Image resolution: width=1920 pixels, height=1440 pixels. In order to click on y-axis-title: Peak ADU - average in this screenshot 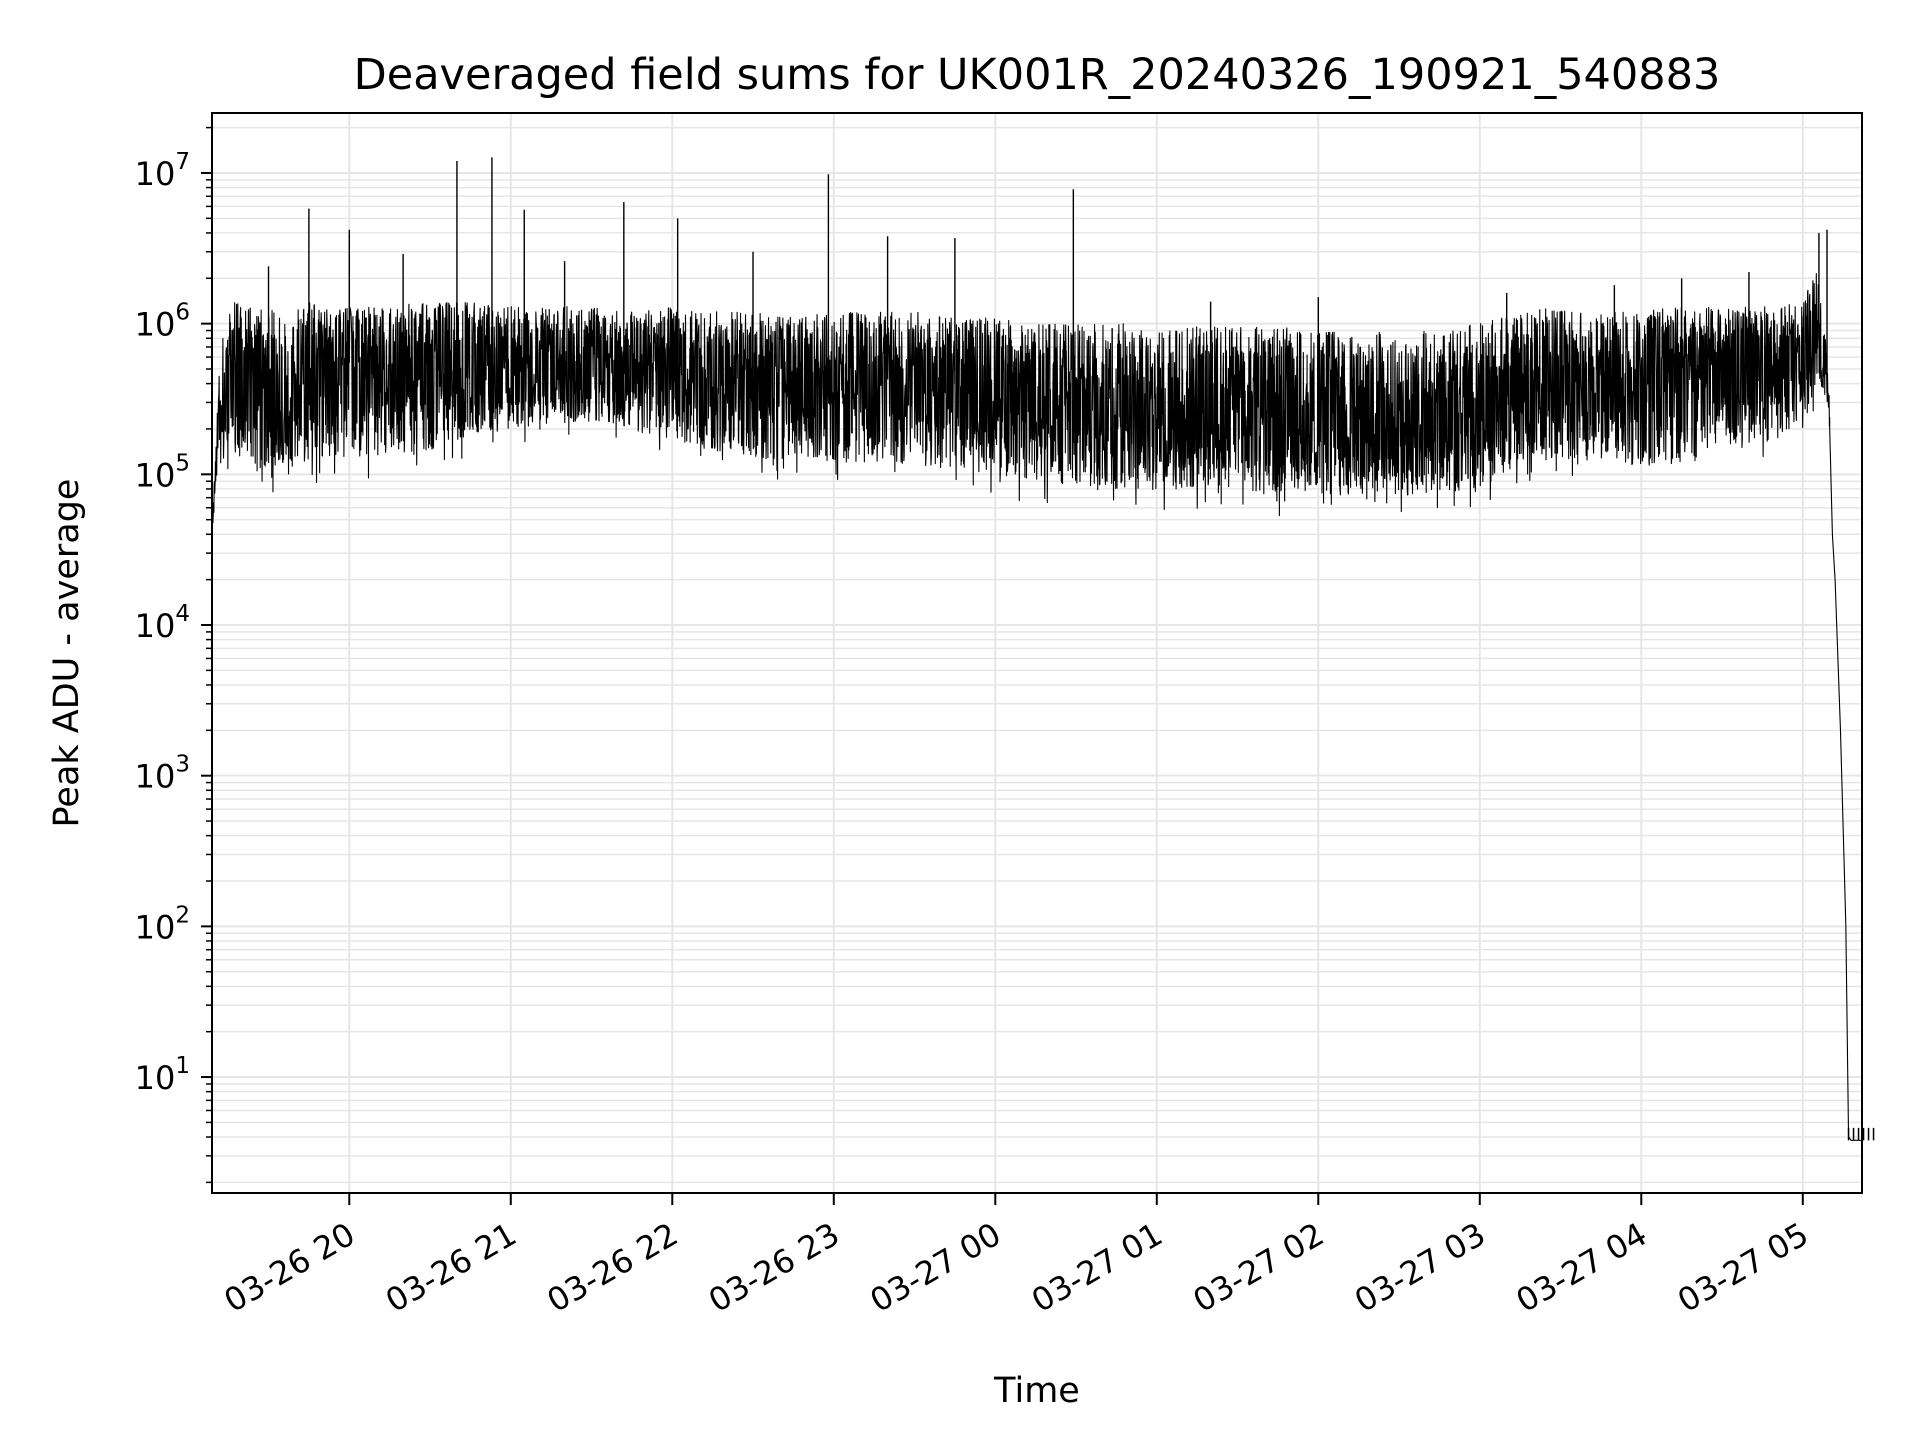, I will do `click(67, 653)`.